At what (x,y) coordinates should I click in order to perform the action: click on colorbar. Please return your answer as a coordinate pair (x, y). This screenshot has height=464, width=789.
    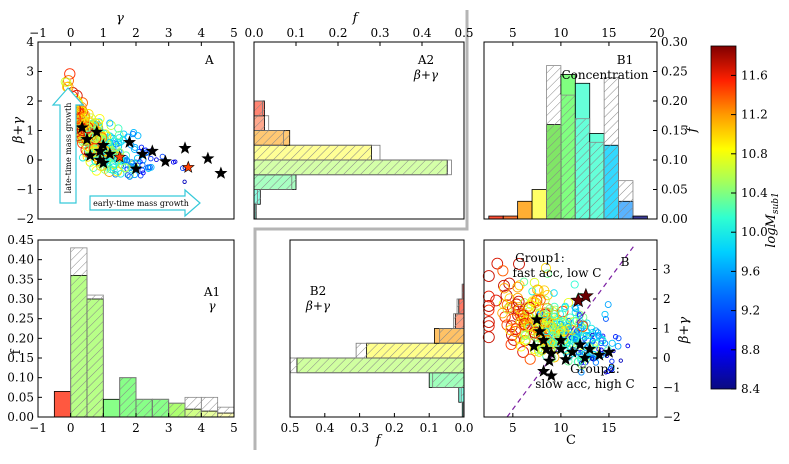
    Looking at the image, I should click on (723, 217).